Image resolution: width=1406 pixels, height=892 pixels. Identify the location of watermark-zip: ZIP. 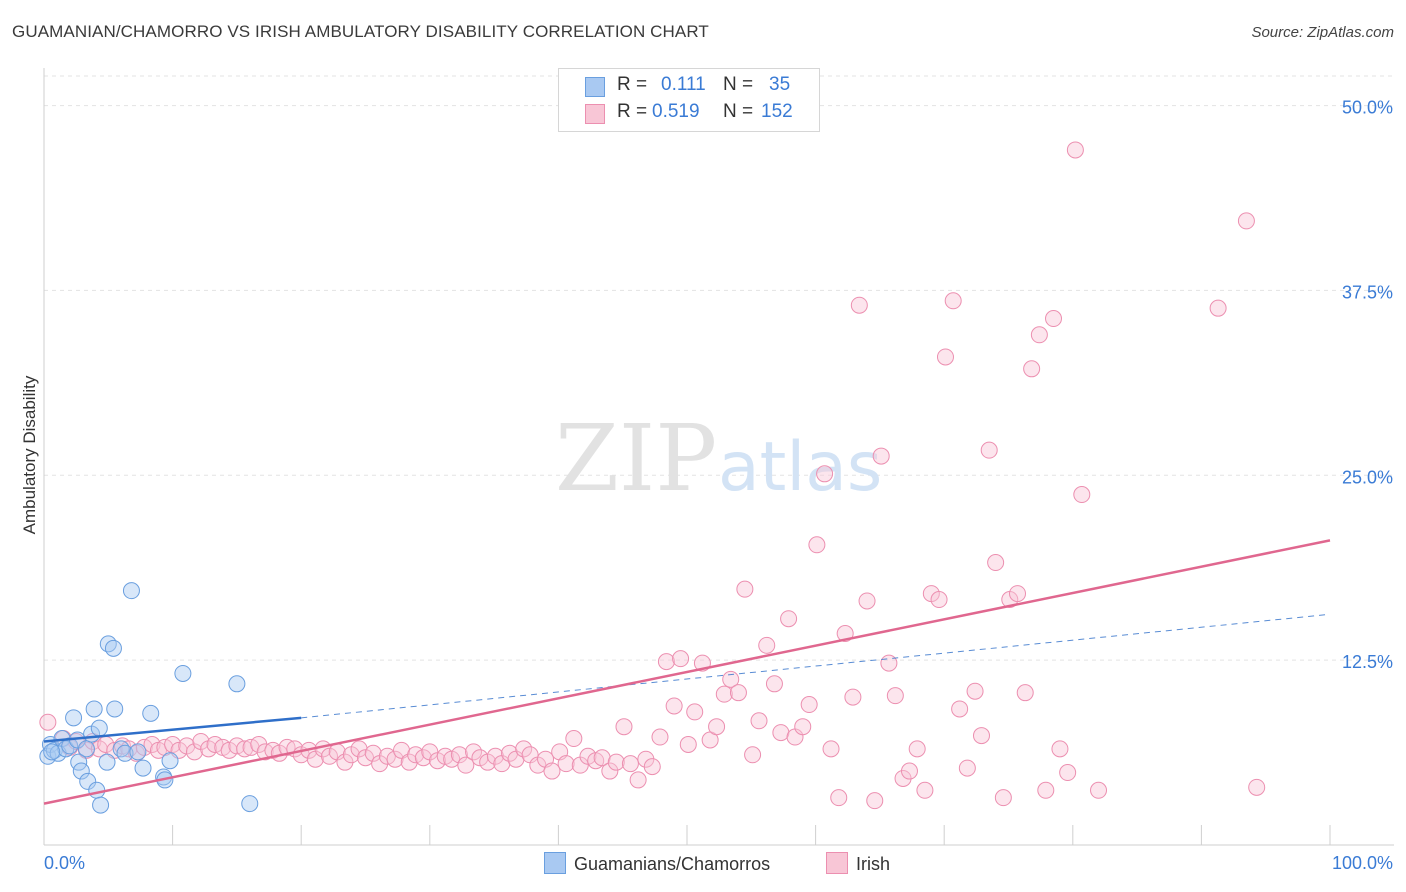
(636, 458).